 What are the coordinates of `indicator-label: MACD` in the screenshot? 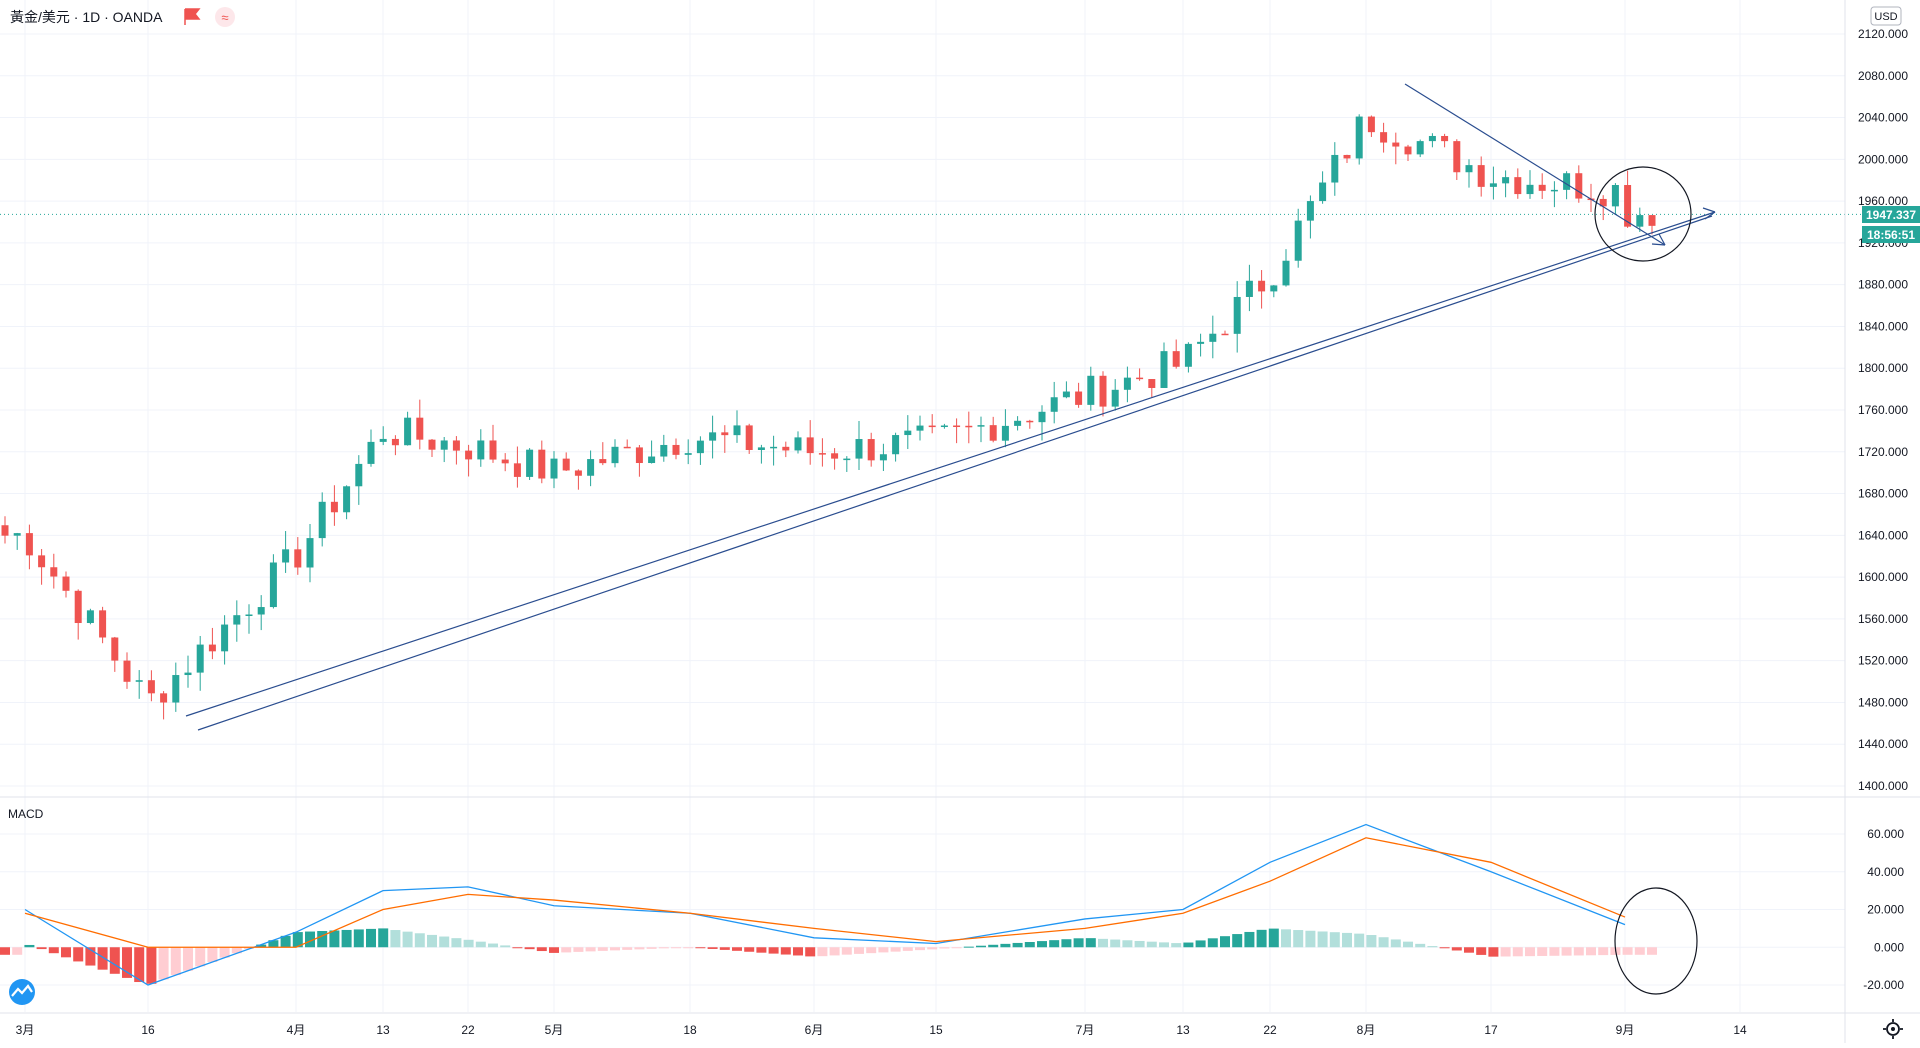 It's located at (26, 814).